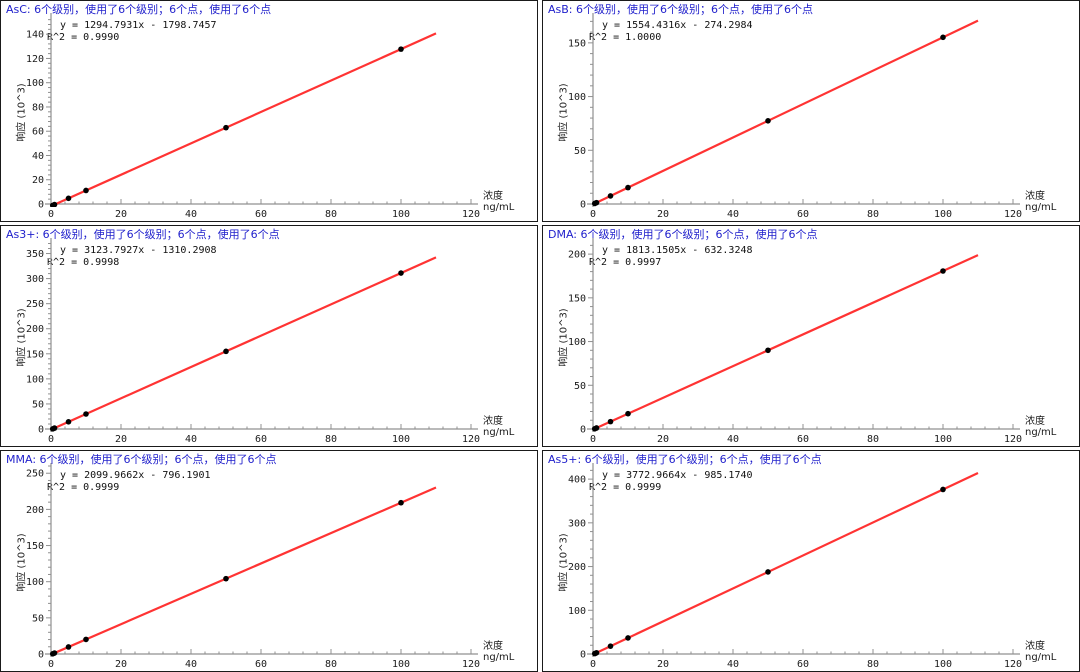  What do you see at coordinates (83, 262) in the screenshot?
I see `r-squared-text: R^2 = 0.9998` at bounding box center [83, 262].